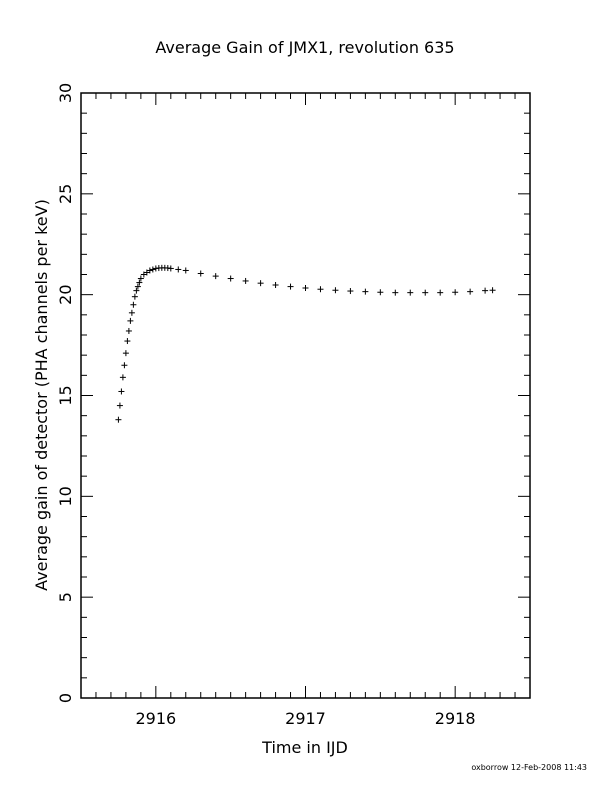  What do you see at coordinates (65, 194) in the screenshot?
I see `y-tick-label: 25` at bounding box center [65, 194].